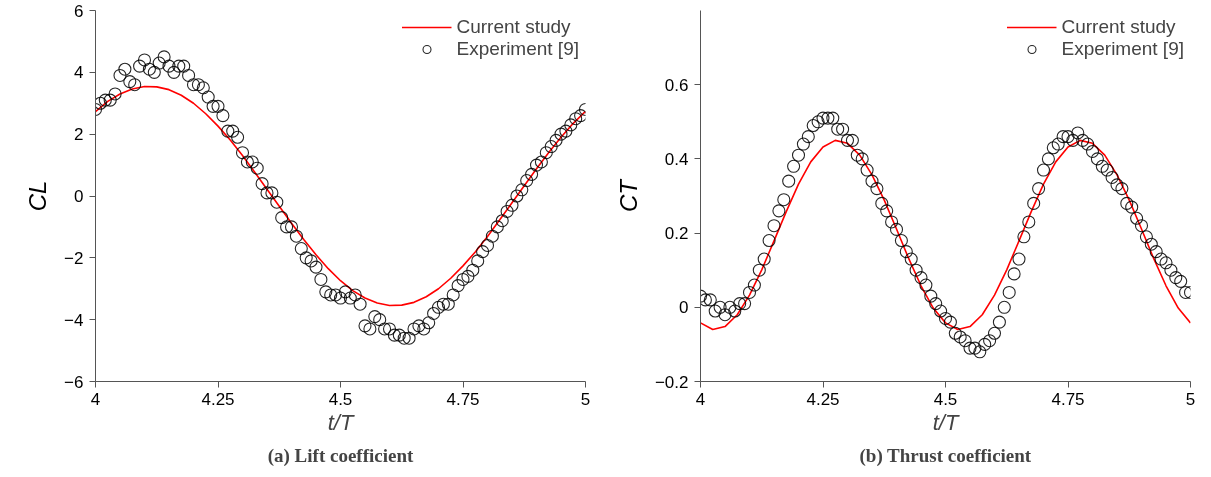 This screenshot has width=1211, height=477. I want to click on text: (a) Lift coefficient, so click(340, 455).